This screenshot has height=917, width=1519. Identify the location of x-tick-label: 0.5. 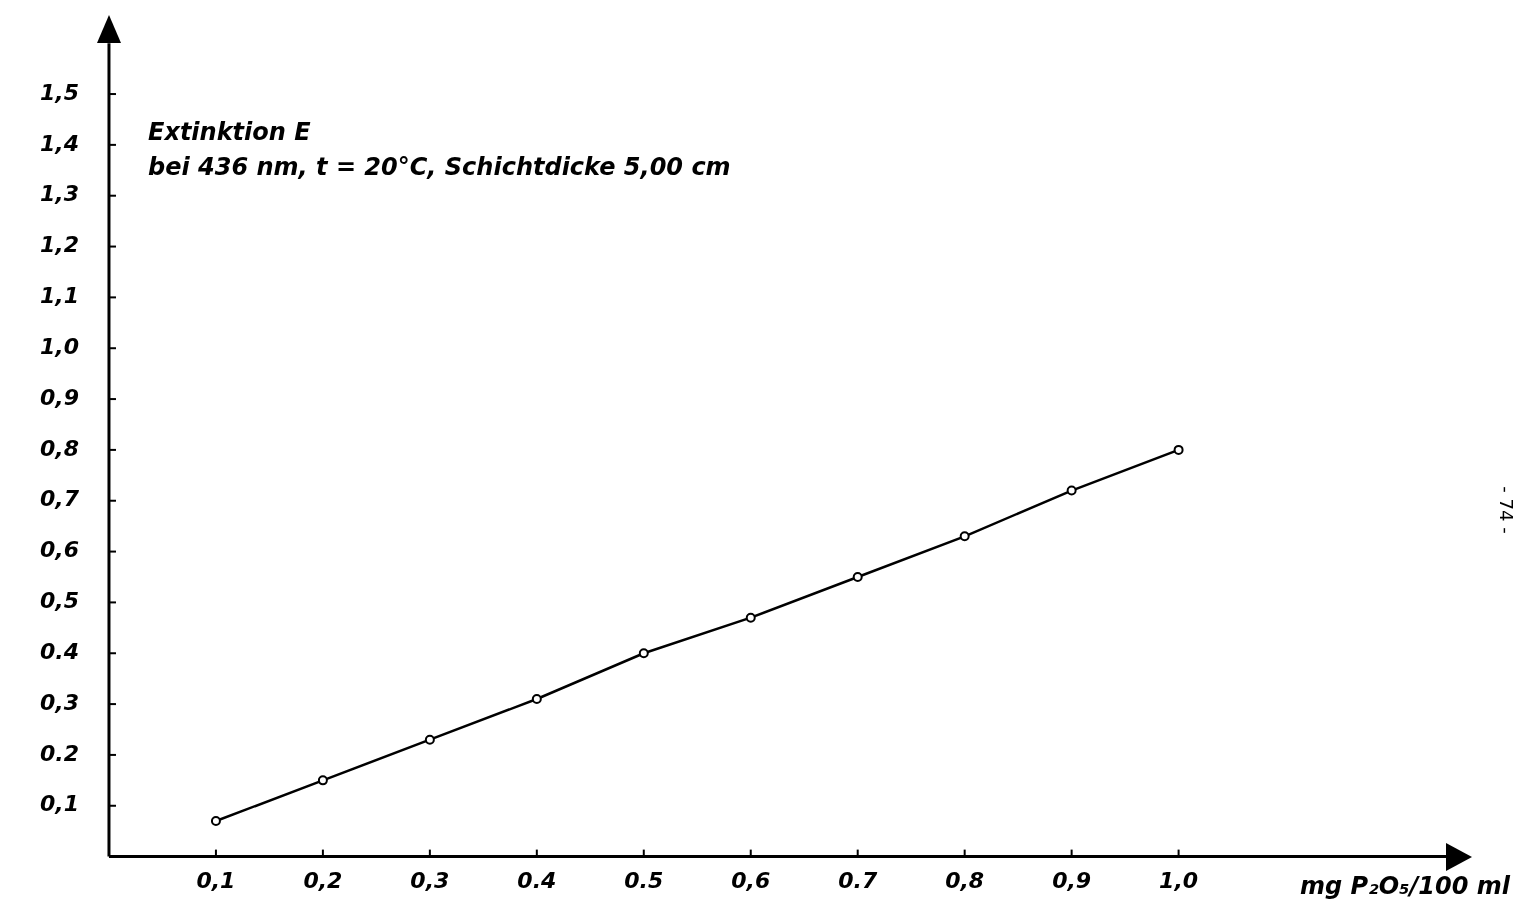
(644, 880).